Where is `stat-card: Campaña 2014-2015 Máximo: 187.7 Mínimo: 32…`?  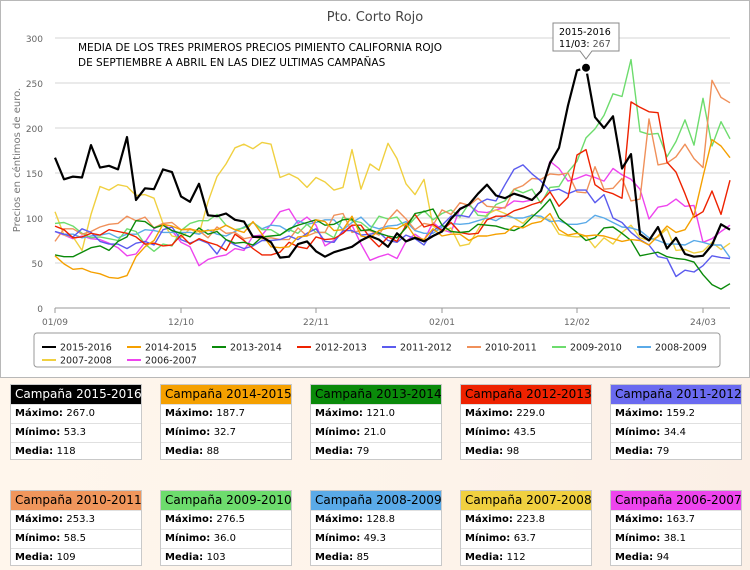 stat-card: Campaña 2014-2015 Máximo: 187.7 Mínimo: 32… is located at coordinates (226, 422).